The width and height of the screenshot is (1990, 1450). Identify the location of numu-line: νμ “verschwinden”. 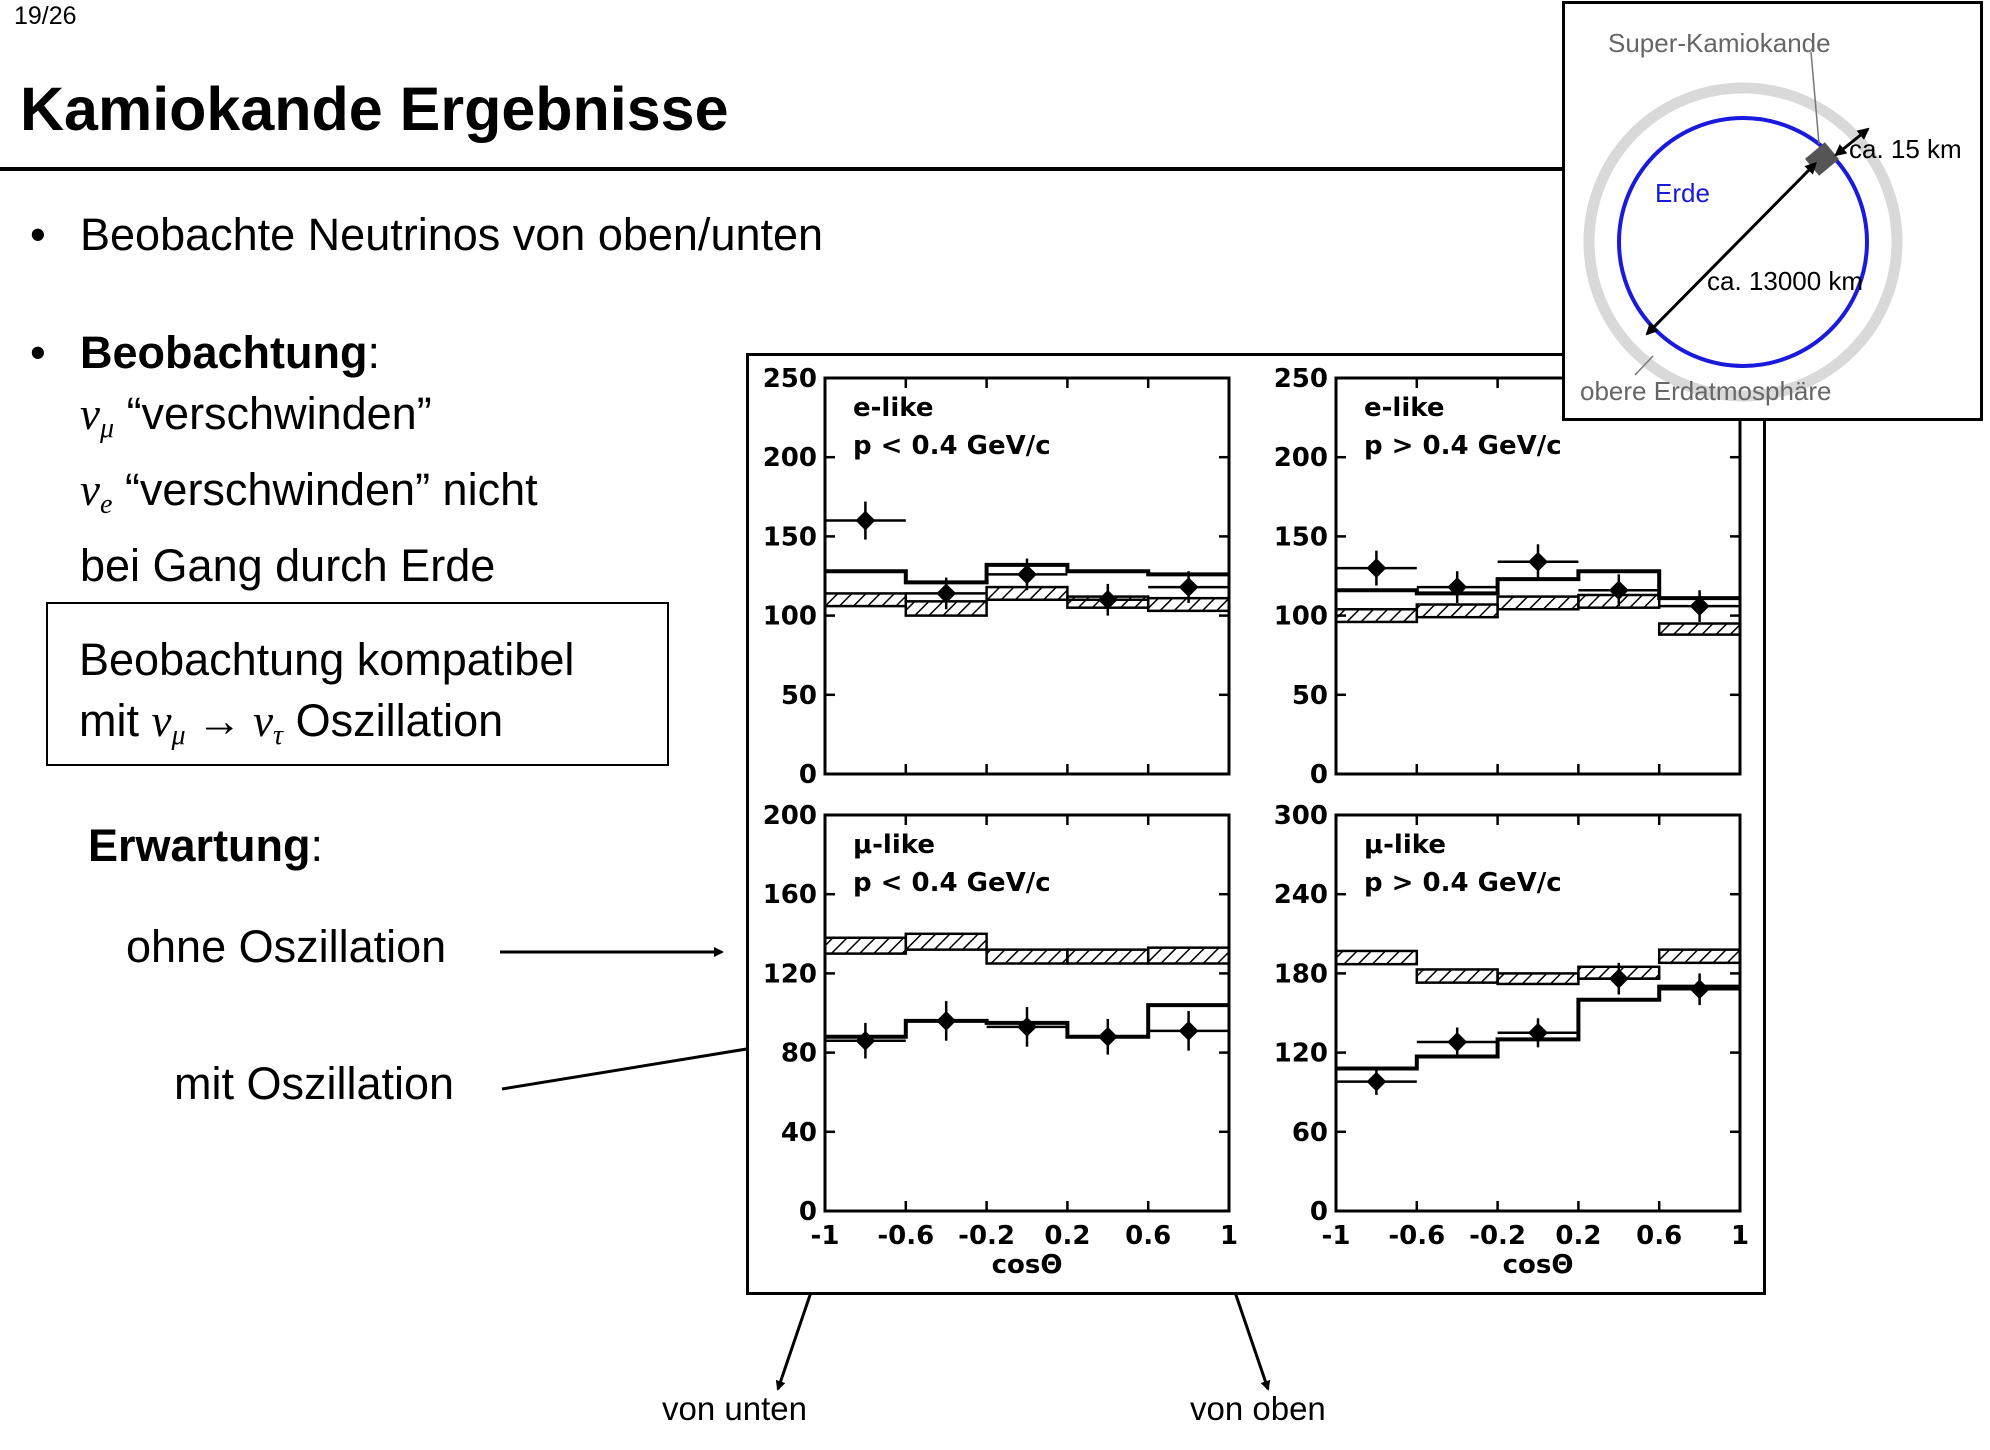
(284, 421).